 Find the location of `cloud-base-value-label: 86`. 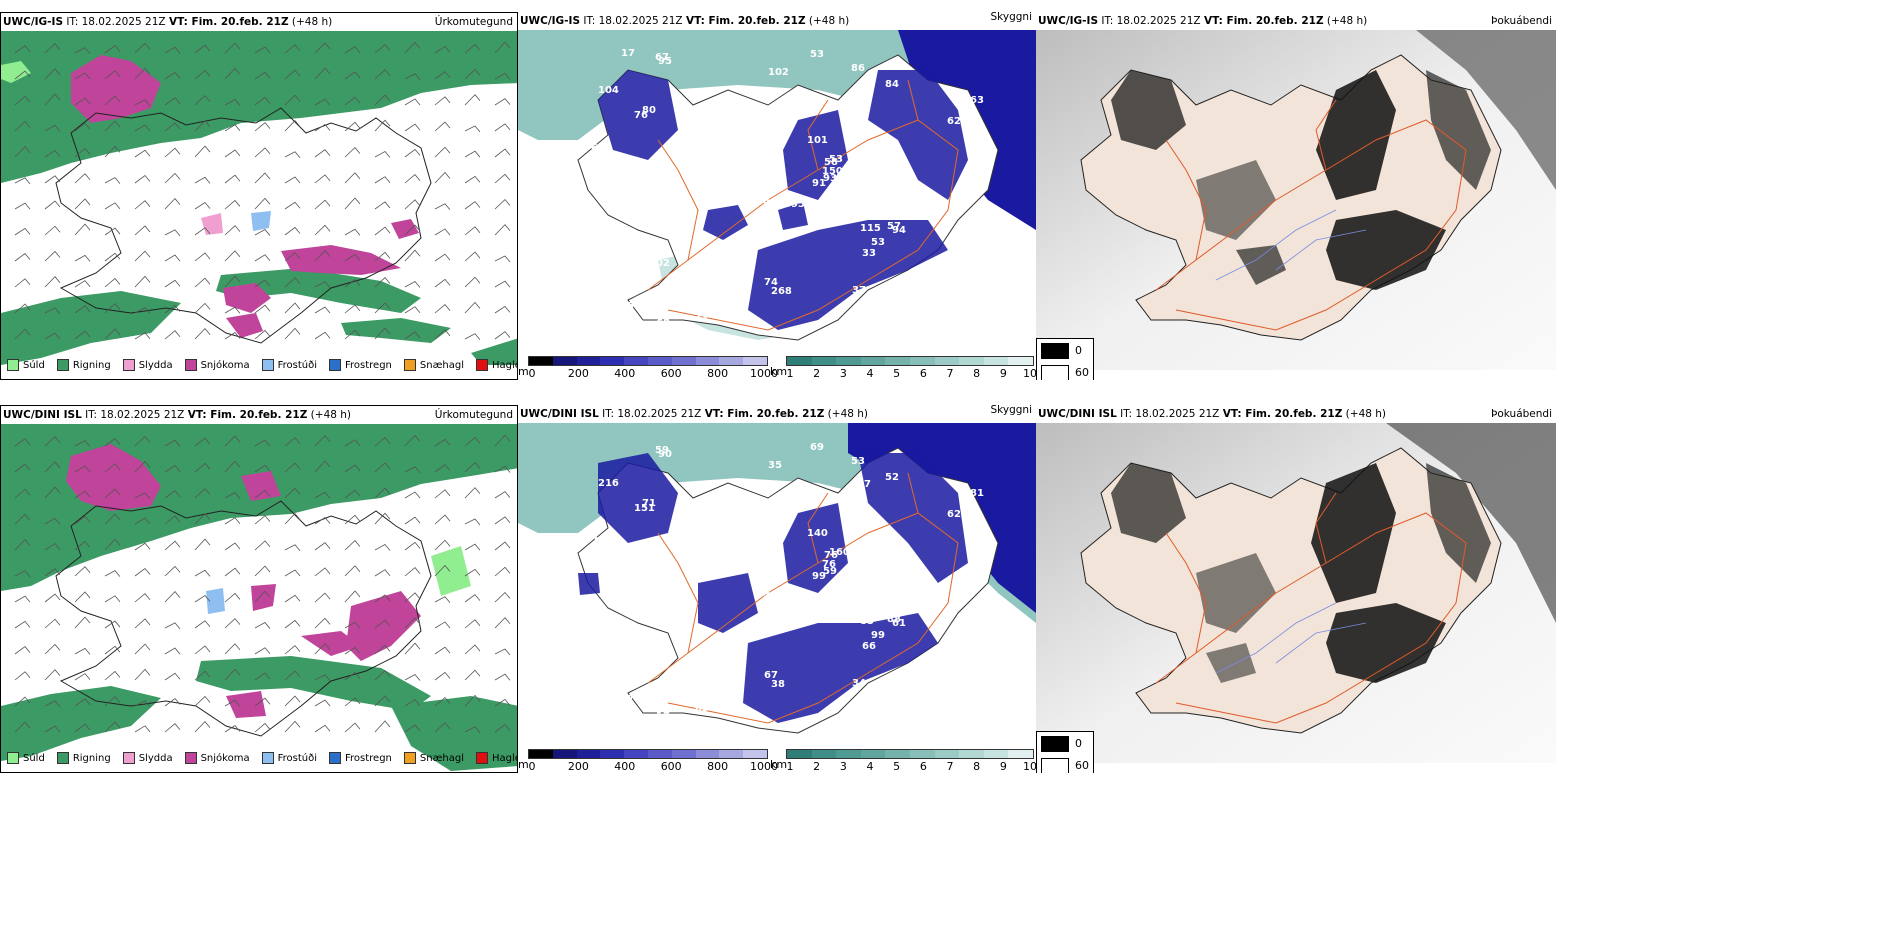

cloud-base-value-label: 86 is located at coordinates (858, 68).